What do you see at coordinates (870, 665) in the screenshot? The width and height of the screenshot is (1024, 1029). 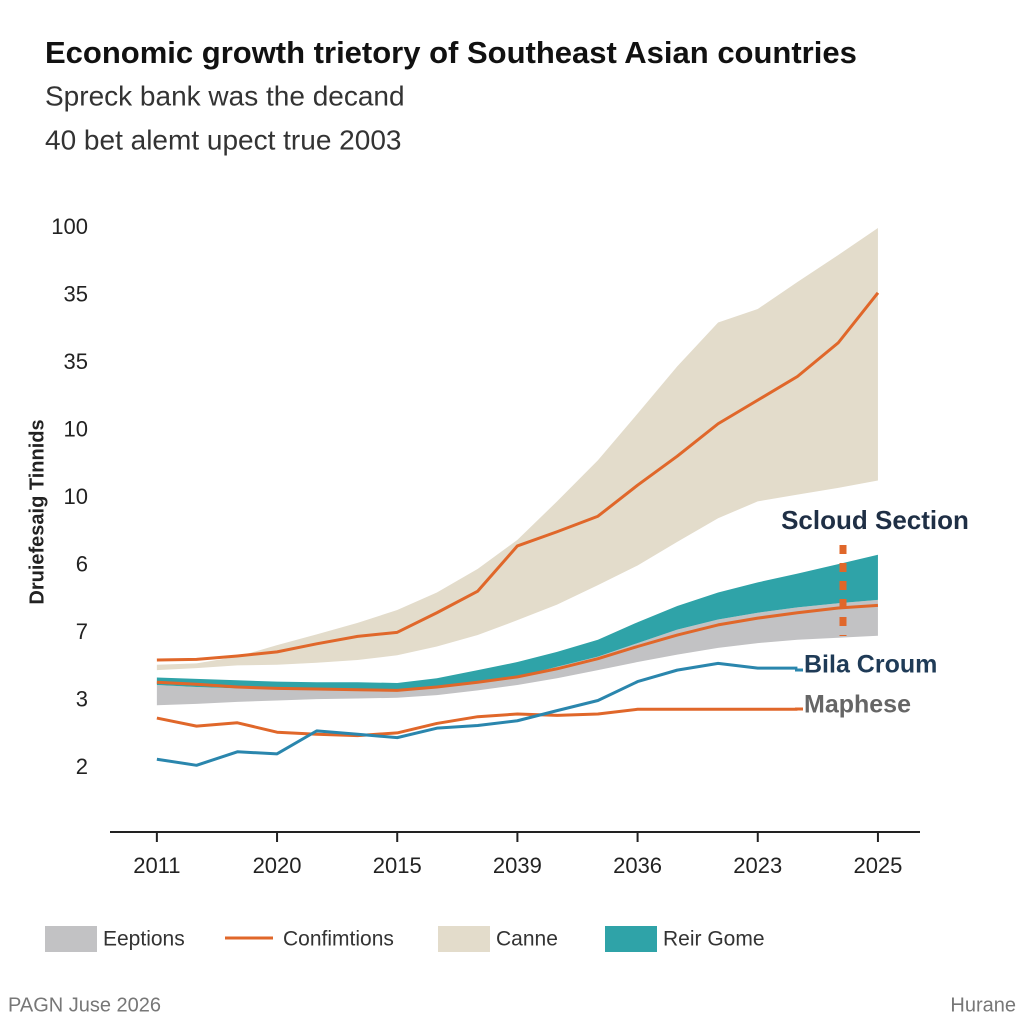 I see `annotation: Bila Croum` at bounding box center [870, 665].